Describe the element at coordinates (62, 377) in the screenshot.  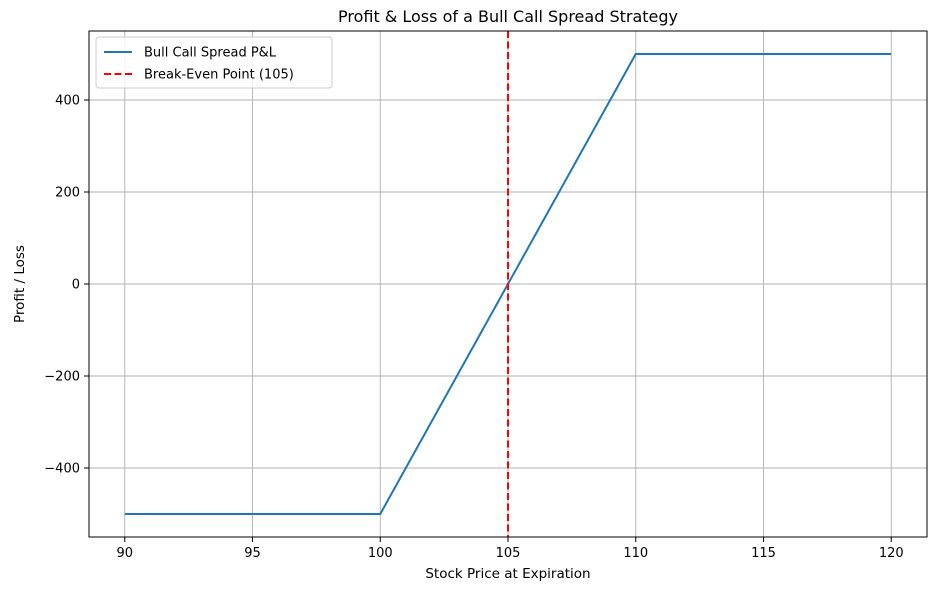
I see `y-tick-label: −200` at that location.